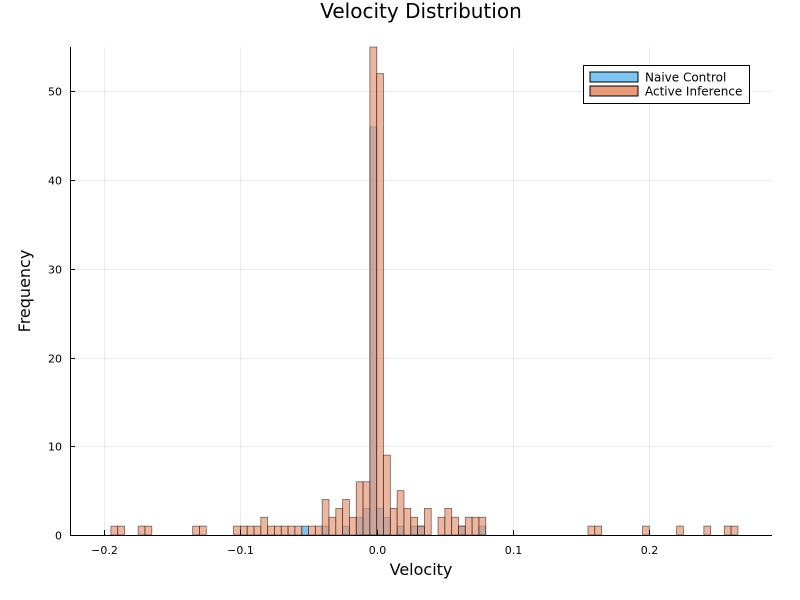  What do you see at coordinates (305, 530) in the screenshot?
I see `naive-control-bar` at bounding box center [305, 530].